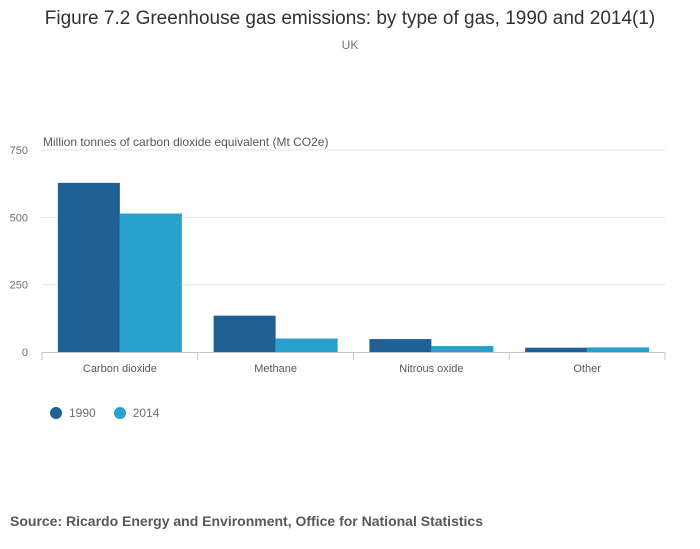 The height and width of the screenshot is (549, 700). What do you see at coordinates (119, 413) in the screenshot?
I see `legend-swatch-2014` at bounding box center [119, 413].